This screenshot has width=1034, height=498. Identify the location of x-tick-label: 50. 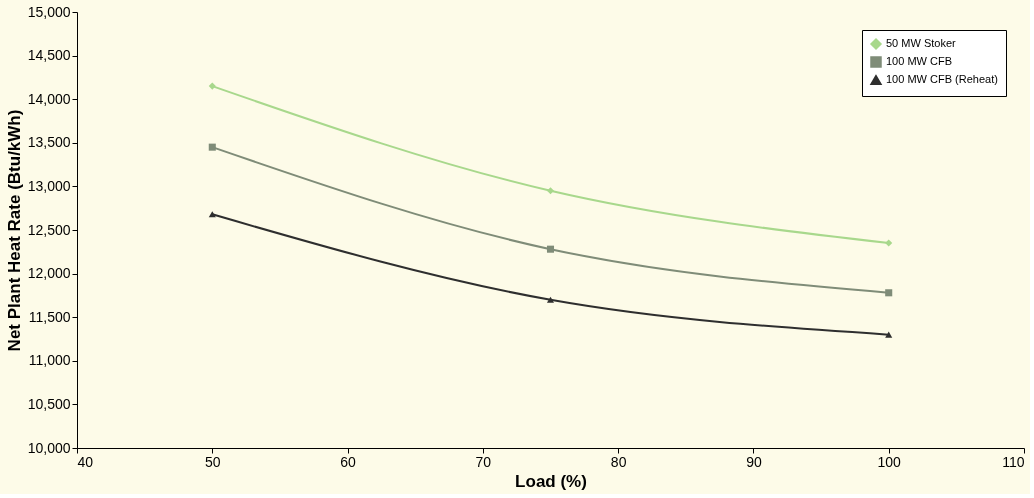
(213, 461).